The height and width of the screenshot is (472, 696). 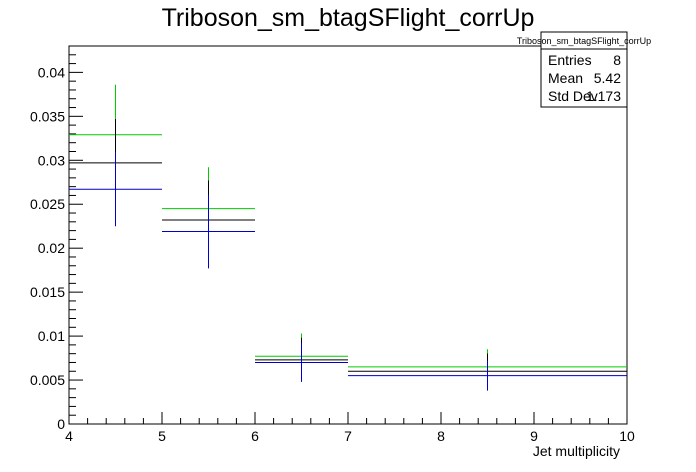 I want to click on stats-box-frame, so click(x=584, y=69).